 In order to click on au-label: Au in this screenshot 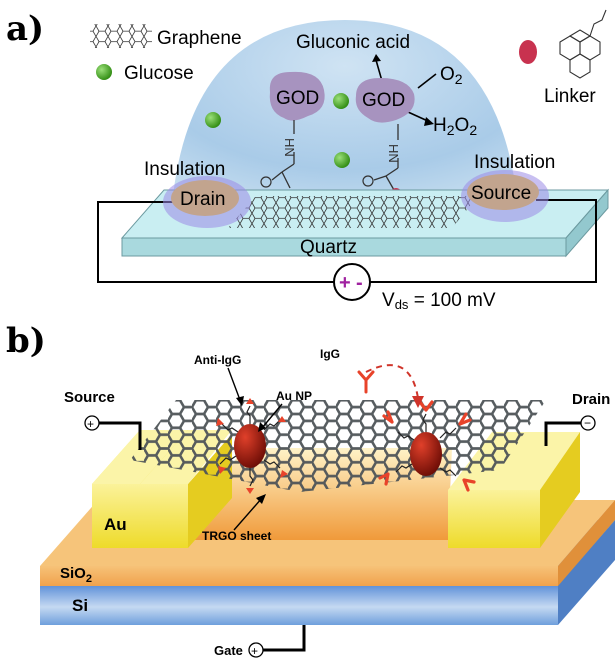, I will do `click(115, 524)`.